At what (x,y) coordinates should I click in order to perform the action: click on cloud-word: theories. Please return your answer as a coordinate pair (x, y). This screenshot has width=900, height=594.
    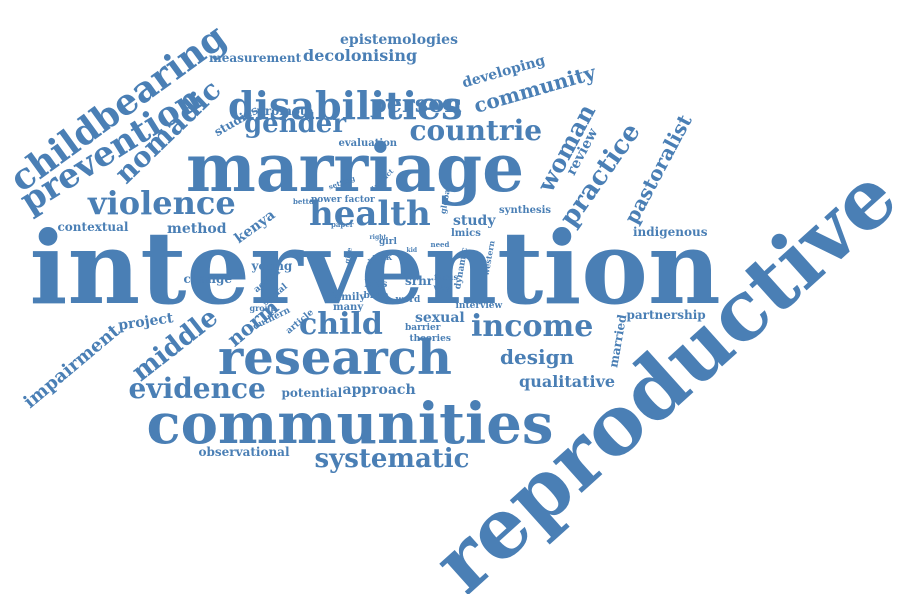
    Looking at the image, I should click on (430, 338).